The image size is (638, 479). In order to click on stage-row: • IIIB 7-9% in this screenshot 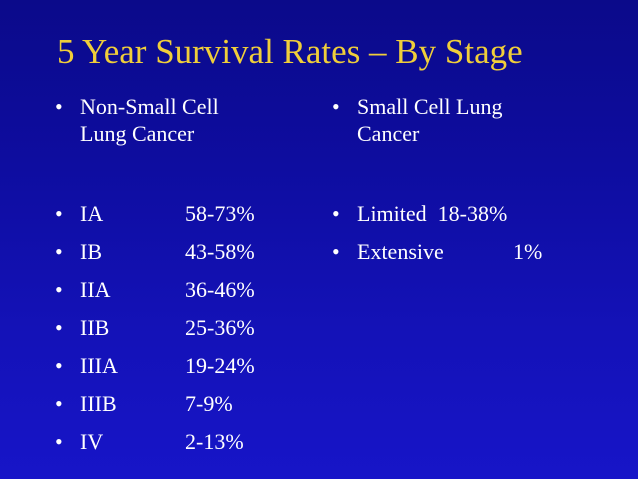, I will do `click(185, 409)`.